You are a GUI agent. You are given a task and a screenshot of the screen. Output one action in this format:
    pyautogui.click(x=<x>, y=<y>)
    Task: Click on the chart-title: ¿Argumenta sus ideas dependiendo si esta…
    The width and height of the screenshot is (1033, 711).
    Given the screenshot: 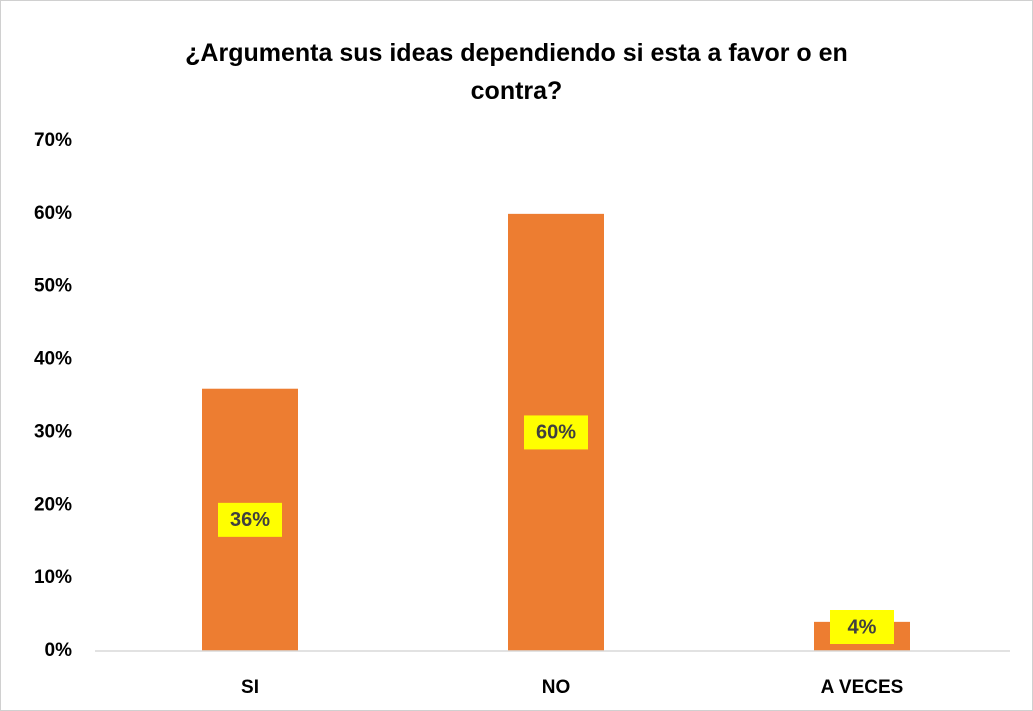 What is the action you would take?
    pyautogui.click(x=516, y=72)
    